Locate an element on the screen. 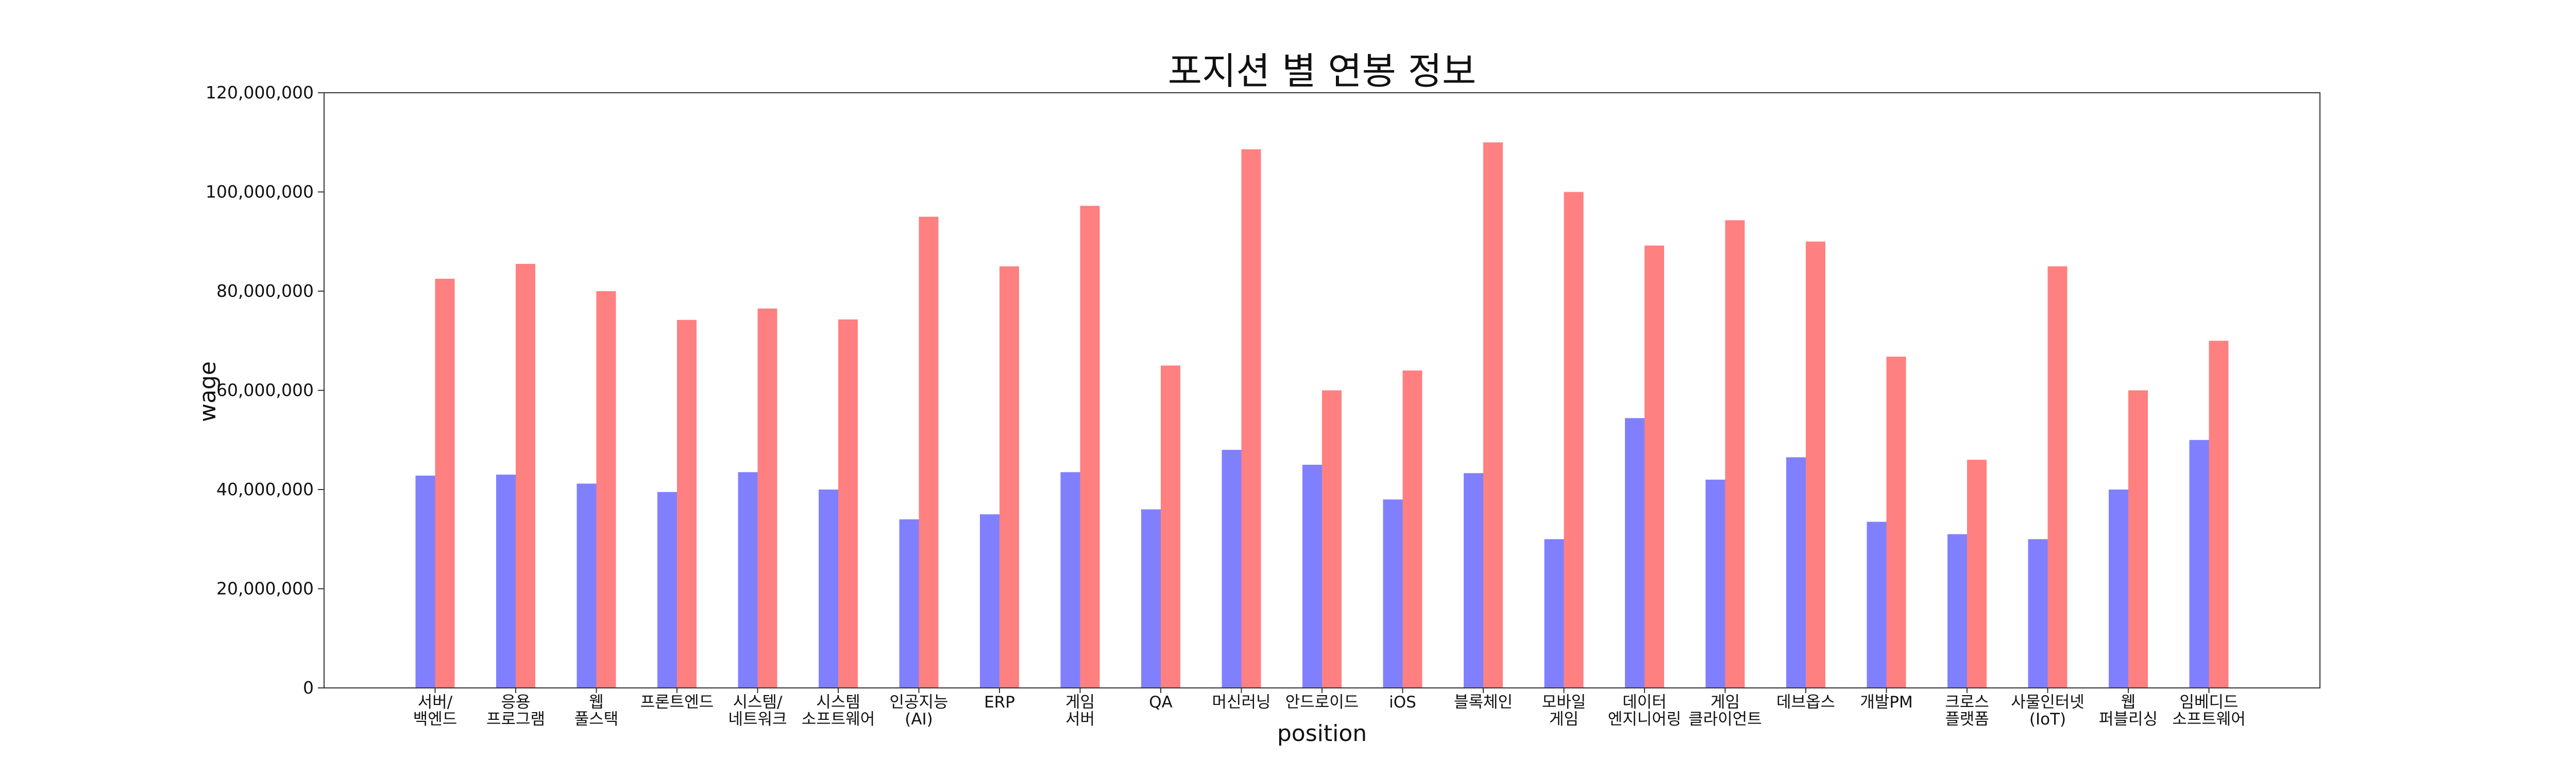 The height and width of the screenshot is (775, 2576). x-tick-label: 안드로이드 is located at coordinates (1322, 702).